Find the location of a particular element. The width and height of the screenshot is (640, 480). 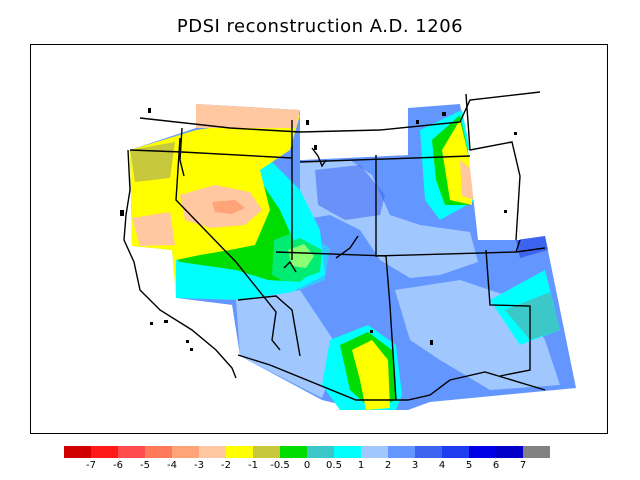

colorbar-label: 7 is located at coordinates (523, 465).